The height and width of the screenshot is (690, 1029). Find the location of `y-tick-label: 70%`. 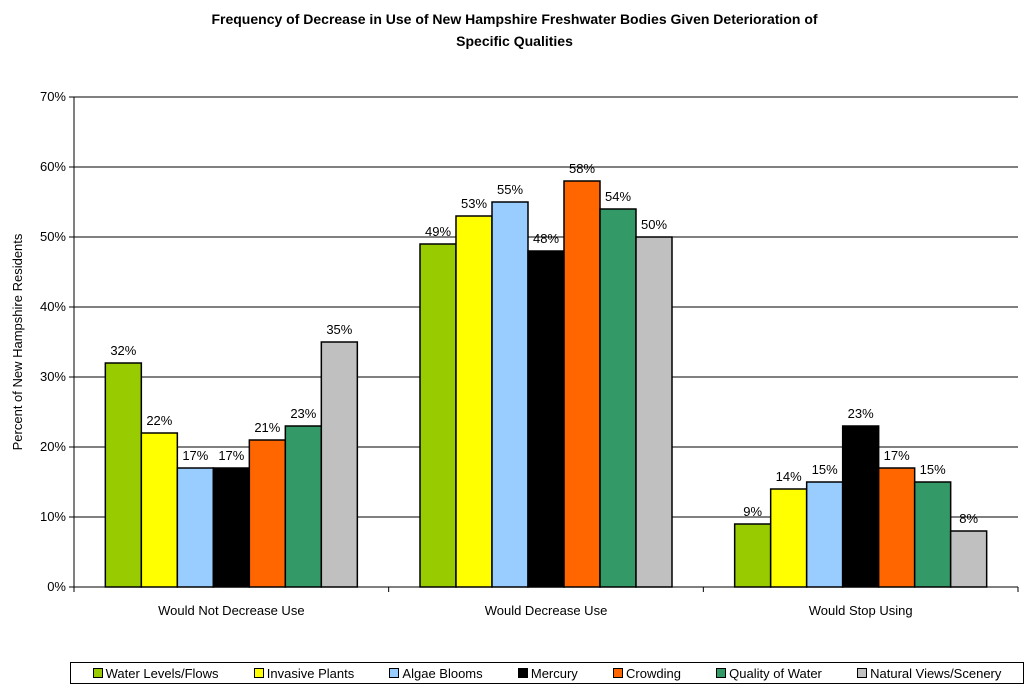

y-tick-label: 70% is located at coordinates (53, 96).